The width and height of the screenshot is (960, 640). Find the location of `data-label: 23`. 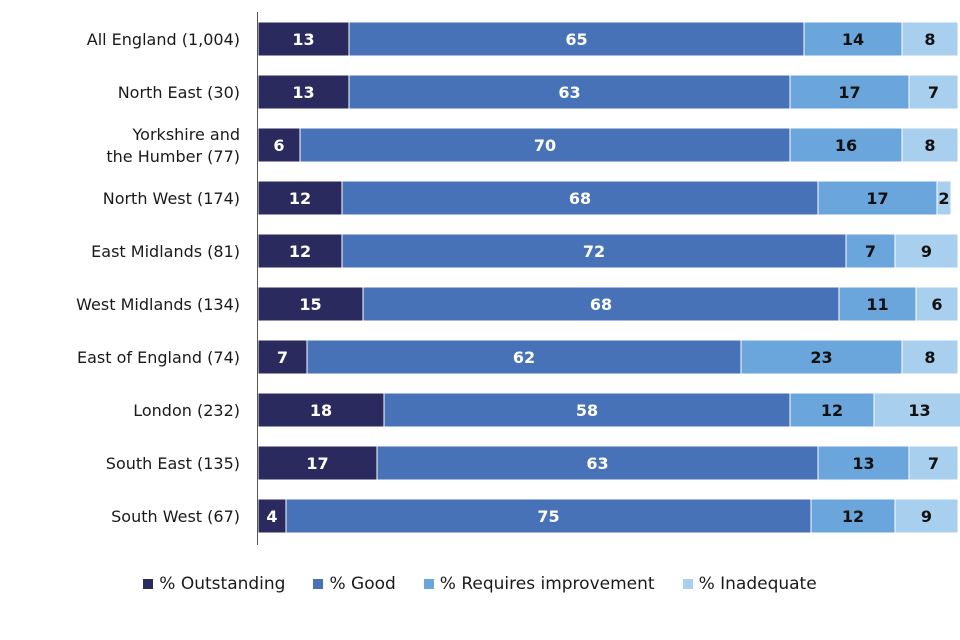

data-label: 23 is located at coordinates (821, 357).